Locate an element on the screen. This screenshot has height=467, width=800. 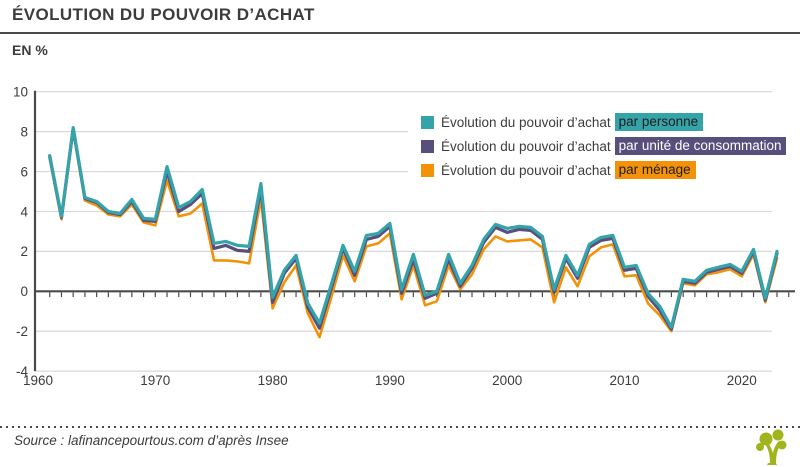
x-axis-label: 2020 is located at coordinates (742, 380).